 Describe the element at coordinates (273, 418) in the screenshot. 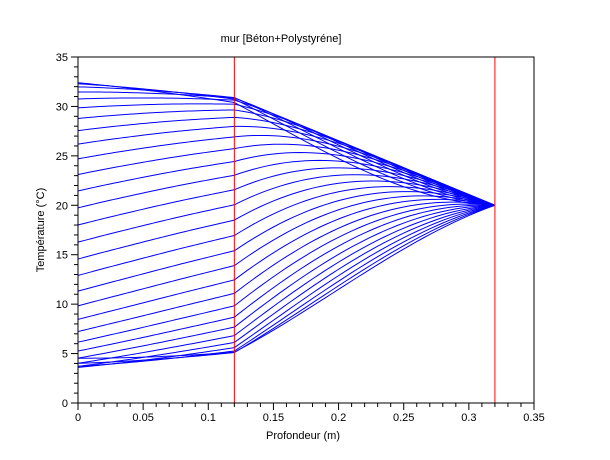

I see `x-tick-label: 0.15` at that location.